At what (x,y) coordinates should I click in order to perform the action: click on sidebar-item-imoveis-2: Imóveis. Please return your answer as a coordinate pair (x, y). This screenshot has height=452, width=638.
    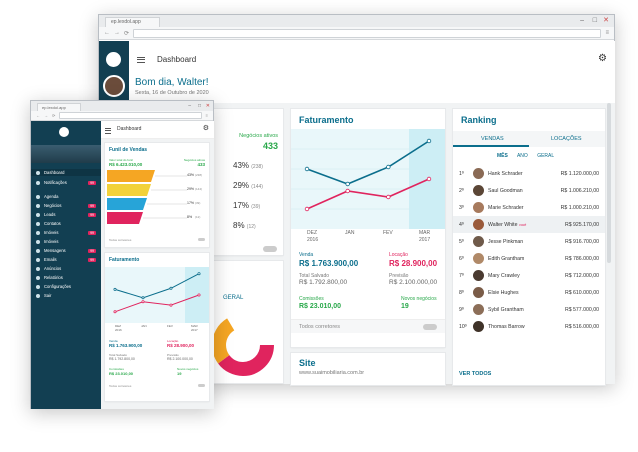
    Looking at the image, I should click on (66, 241).